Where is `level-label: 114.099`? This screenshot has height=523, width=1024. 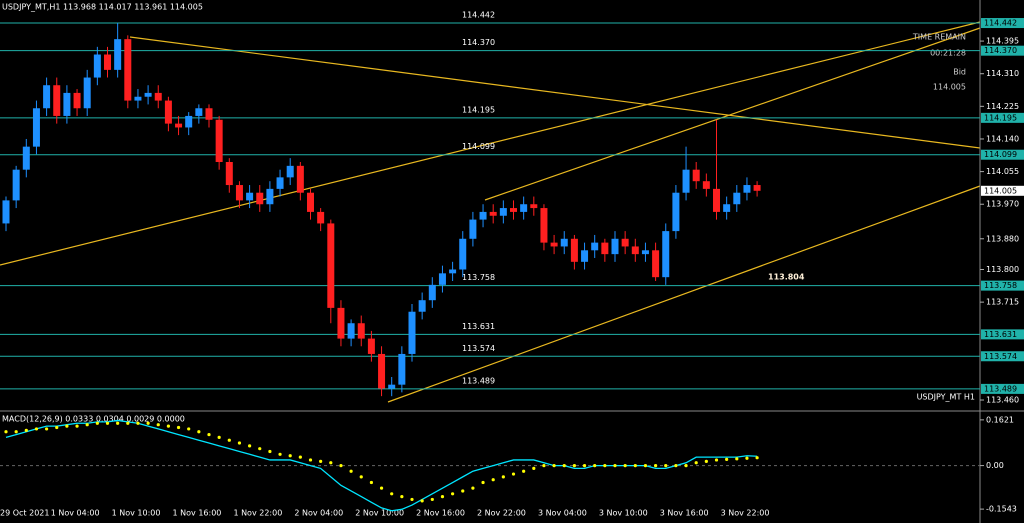 level-label: 114.099 is located at coordinates (478, 146).